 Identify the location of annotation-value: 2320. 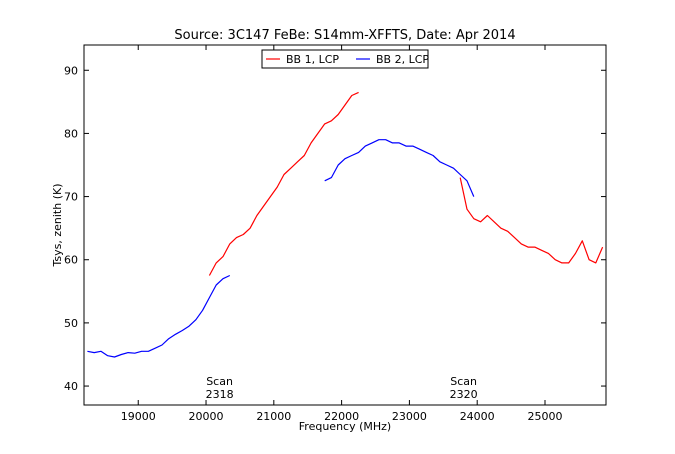
(464, 394).